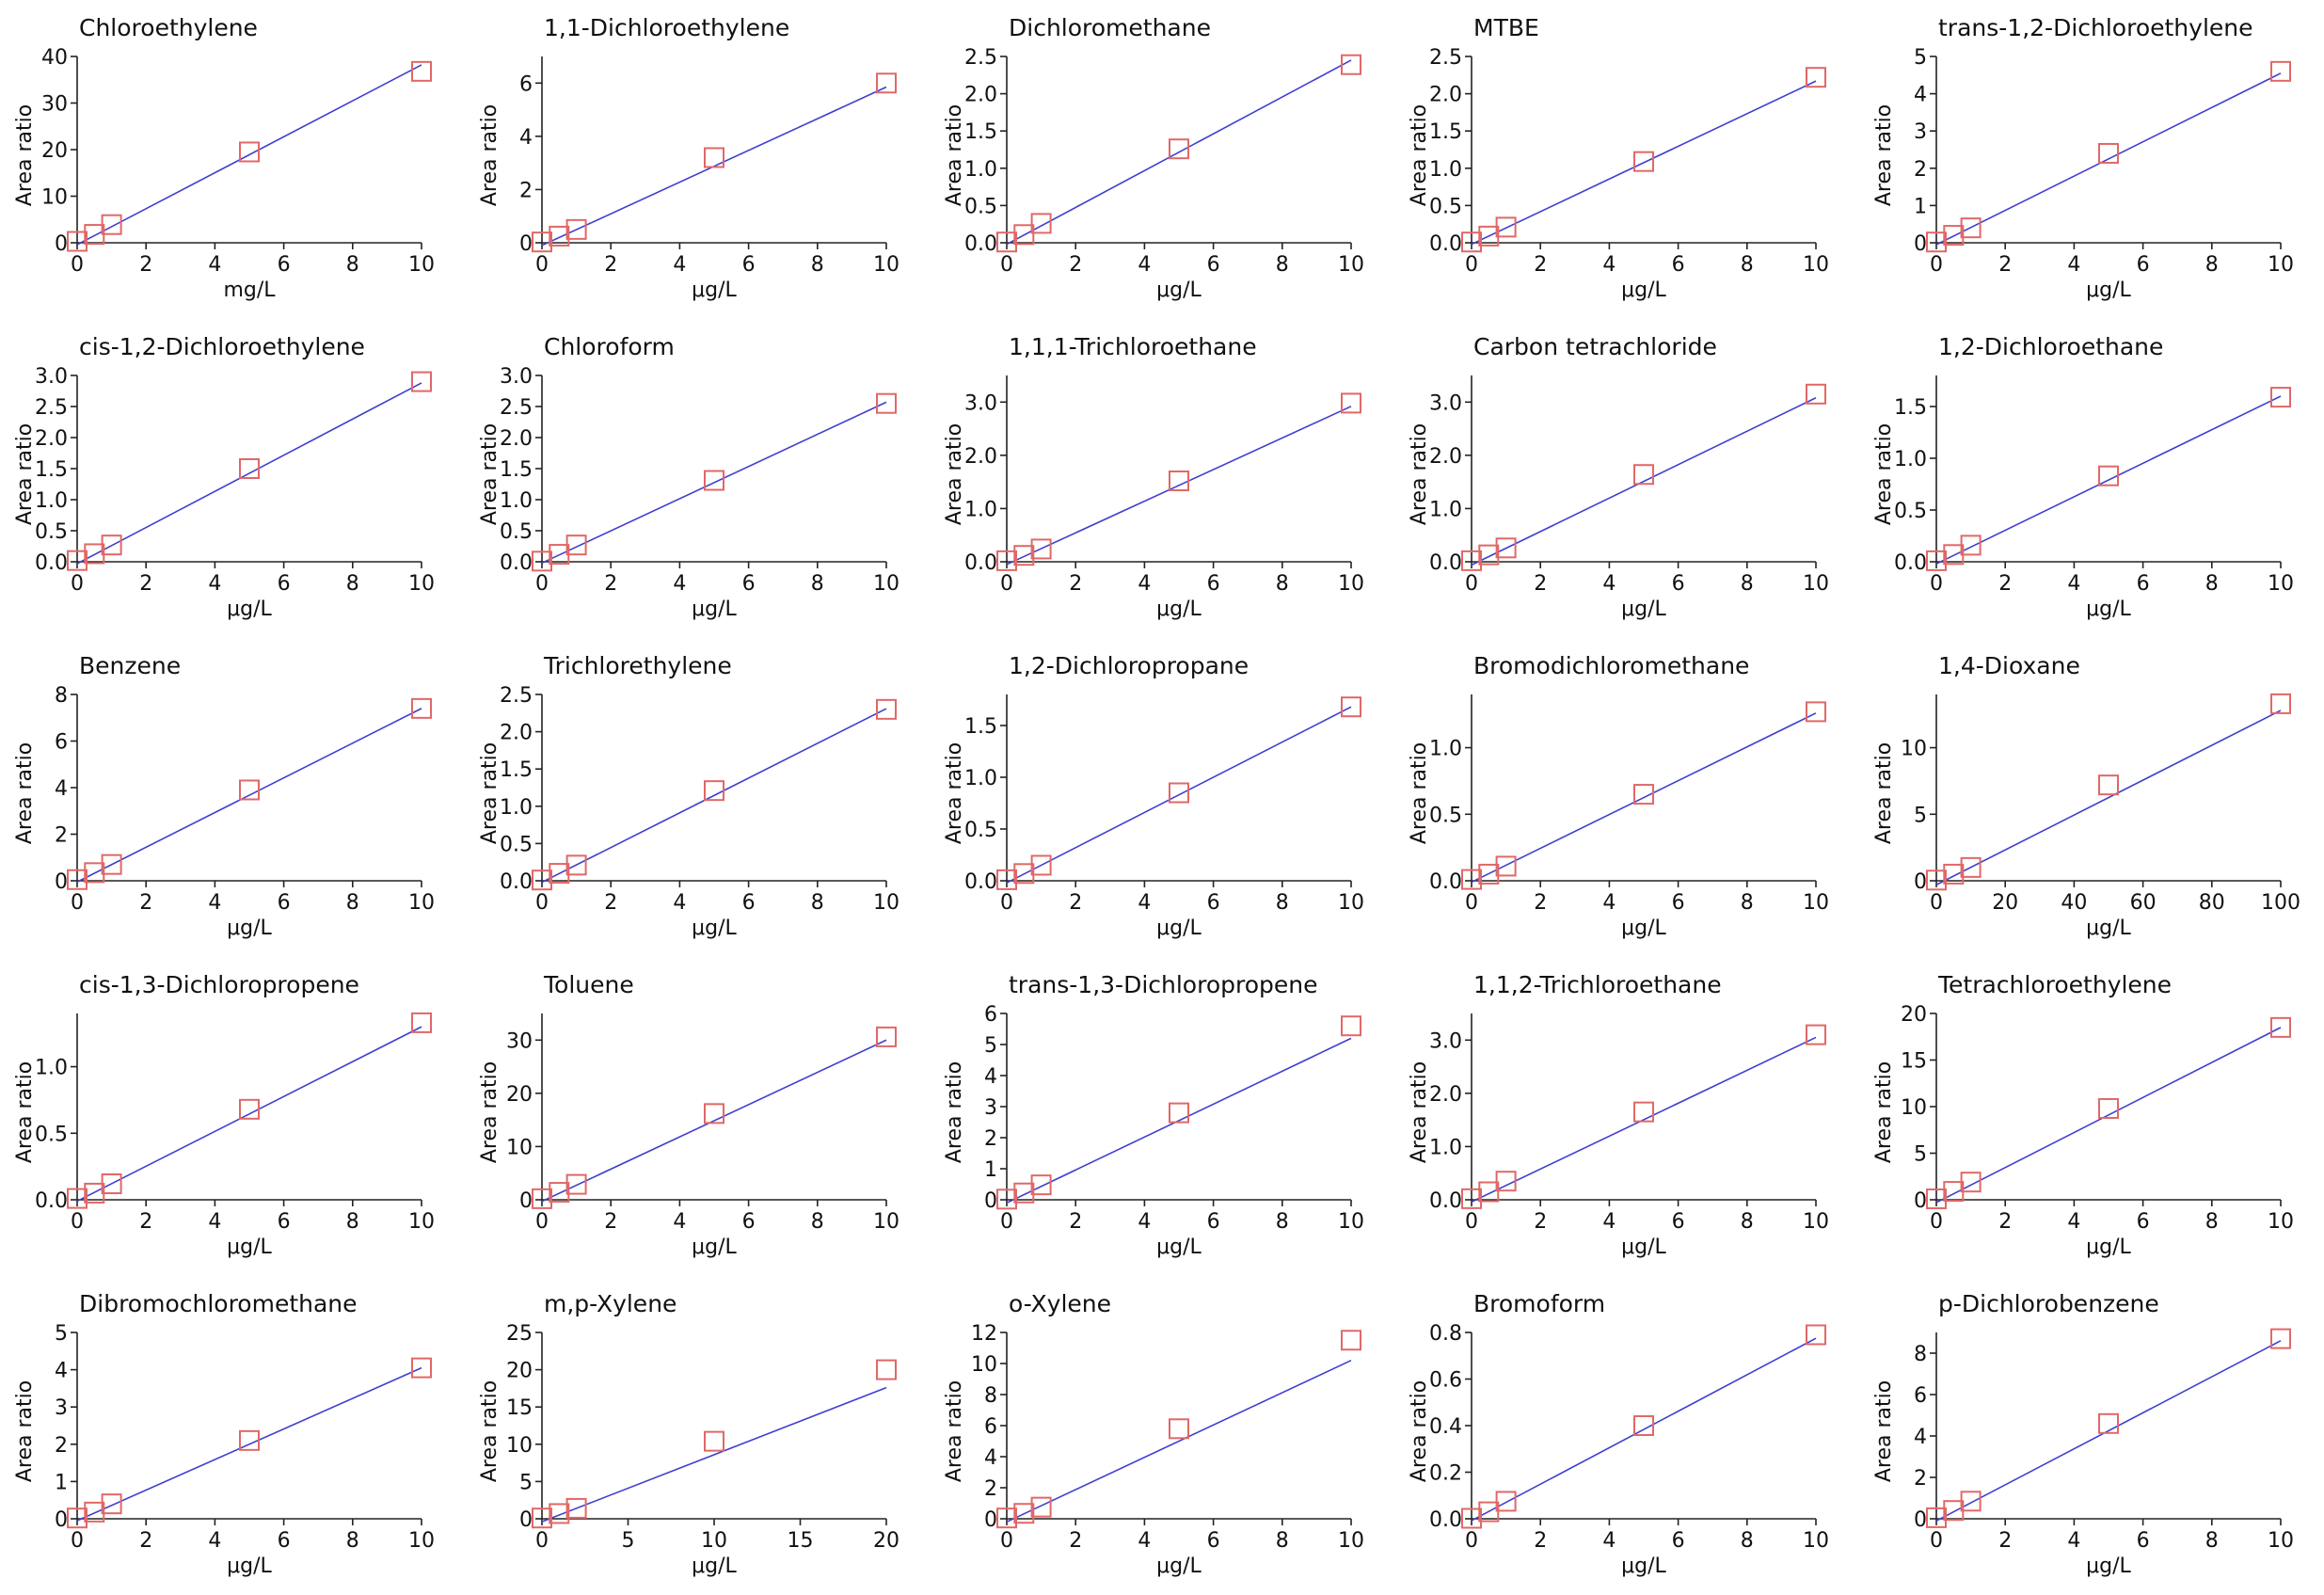 This screenshot has height=1595, width=2324. I want to click on chart-panel: Toluene 0 10 20 30 0 2 4 6 8 10 μg/L Area ratio, so click(697, 1117).